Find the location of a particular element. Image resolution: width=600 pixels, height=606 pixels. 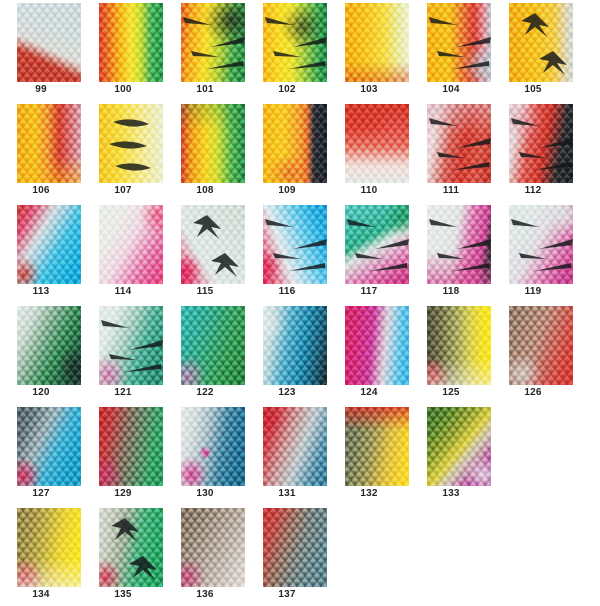

swatch-cell: 104 is located at coordinates (451, 50).